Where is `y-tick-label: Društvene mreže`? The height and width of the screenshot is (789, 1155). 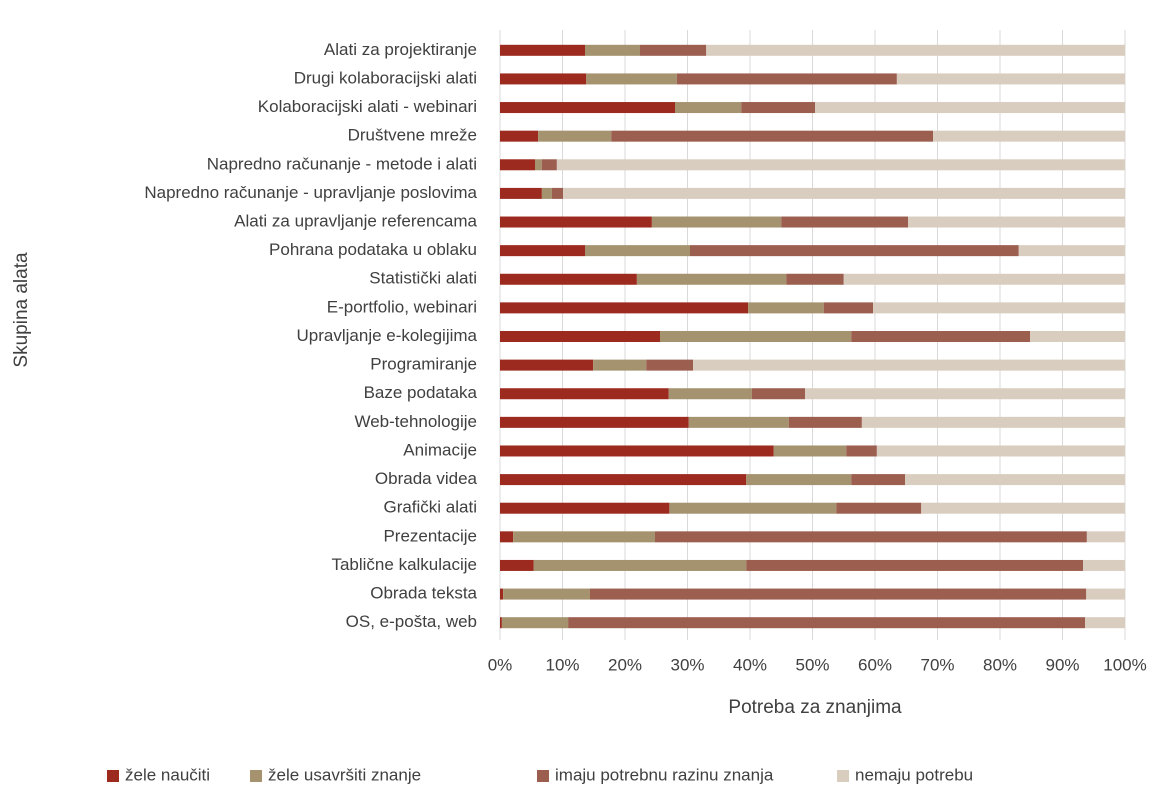 y-tick-label: Društvene mreže is located at coordinates (412, 135).